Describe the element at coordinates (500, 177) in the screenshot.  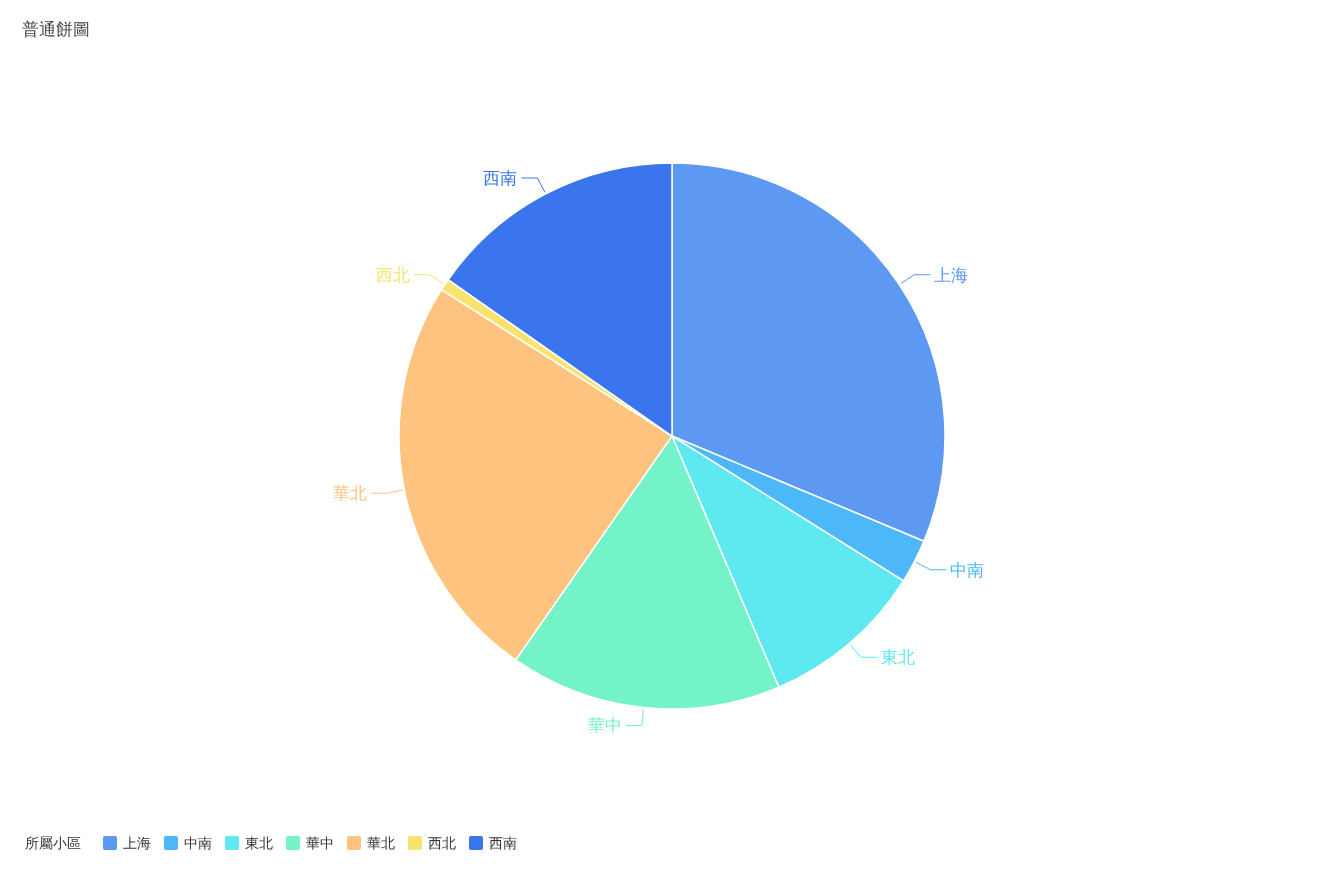
I see `slice-label: 西南` at that location.